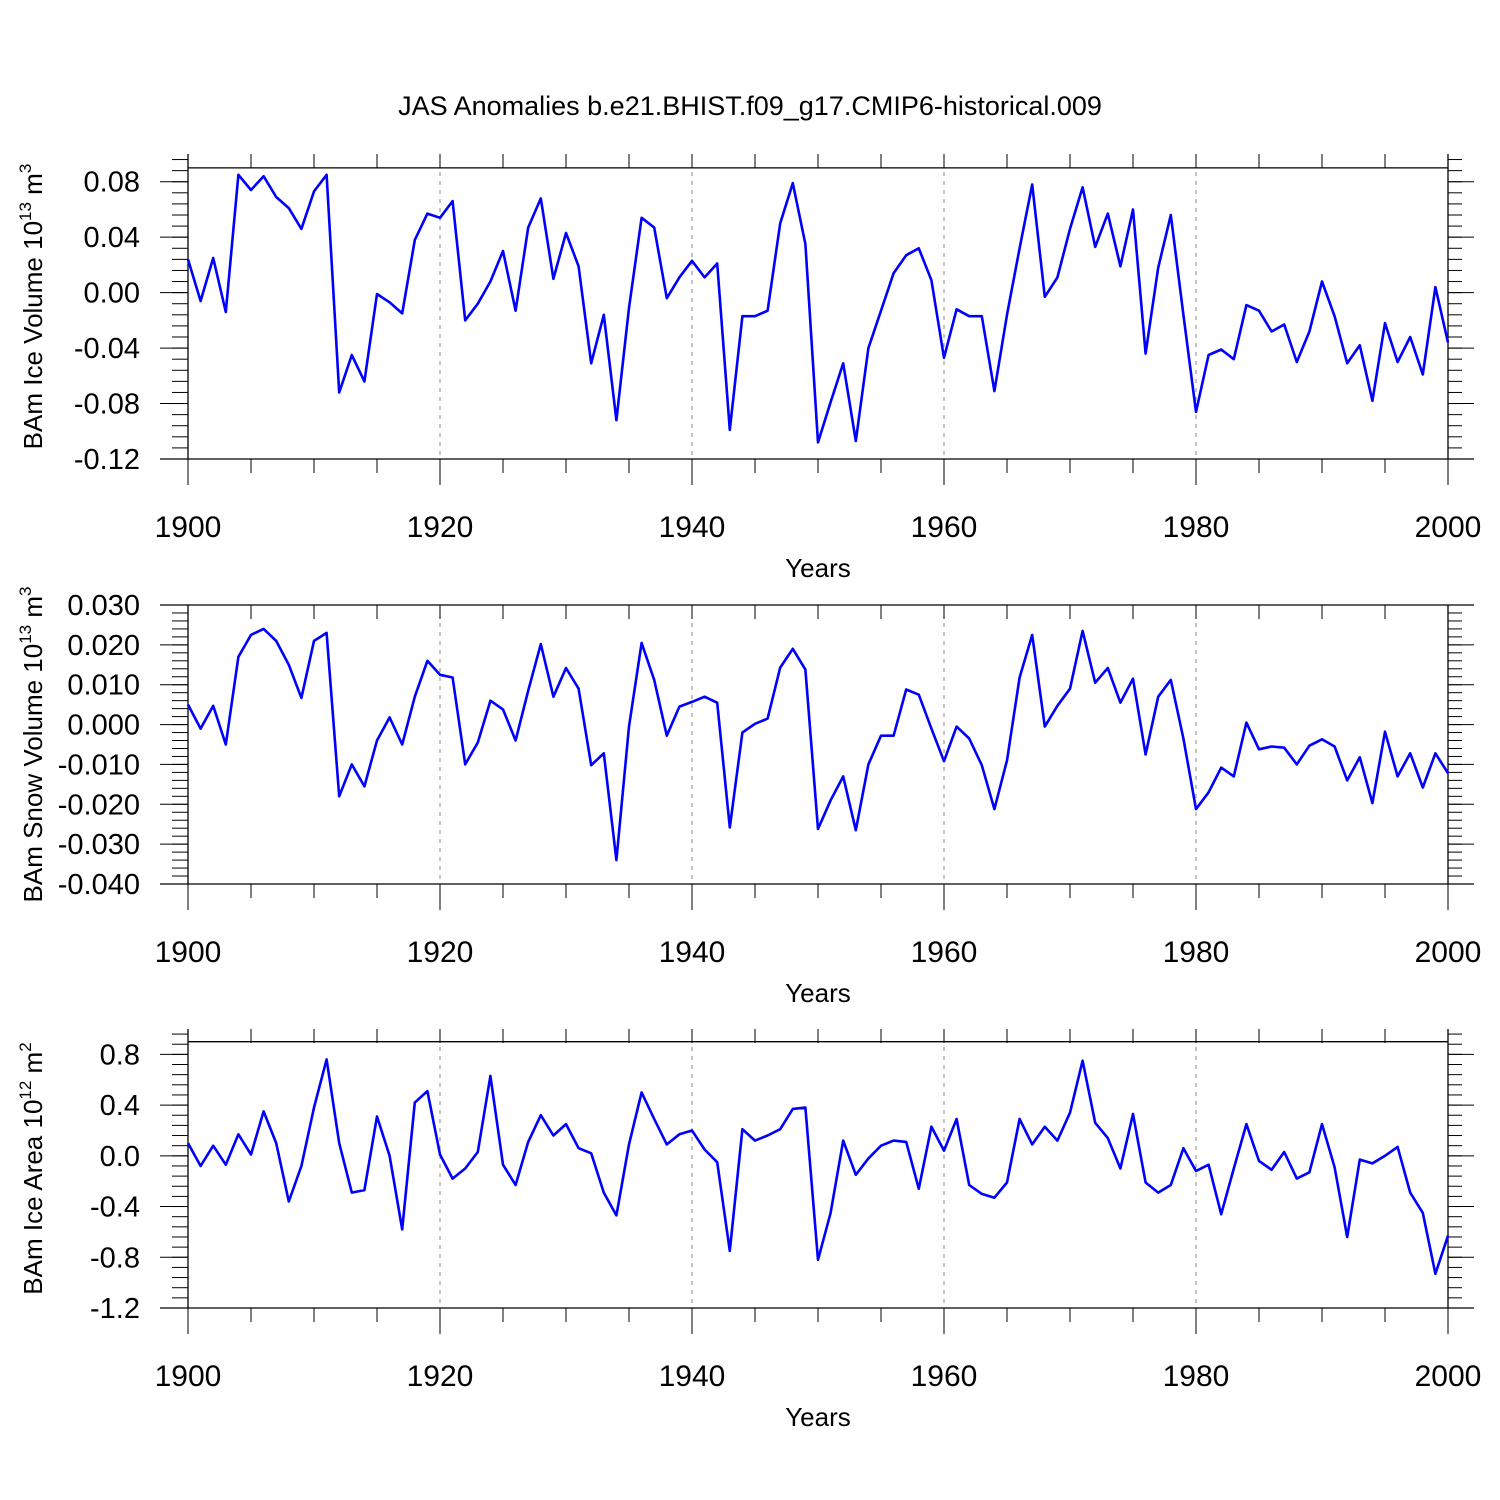 The height and width of the screenshot is (1500, 1500). What do you see at coordinates (115, 1309) in the screenshot?
I see `y-tick-label: -1.2` at bounding box center [115, 1309].